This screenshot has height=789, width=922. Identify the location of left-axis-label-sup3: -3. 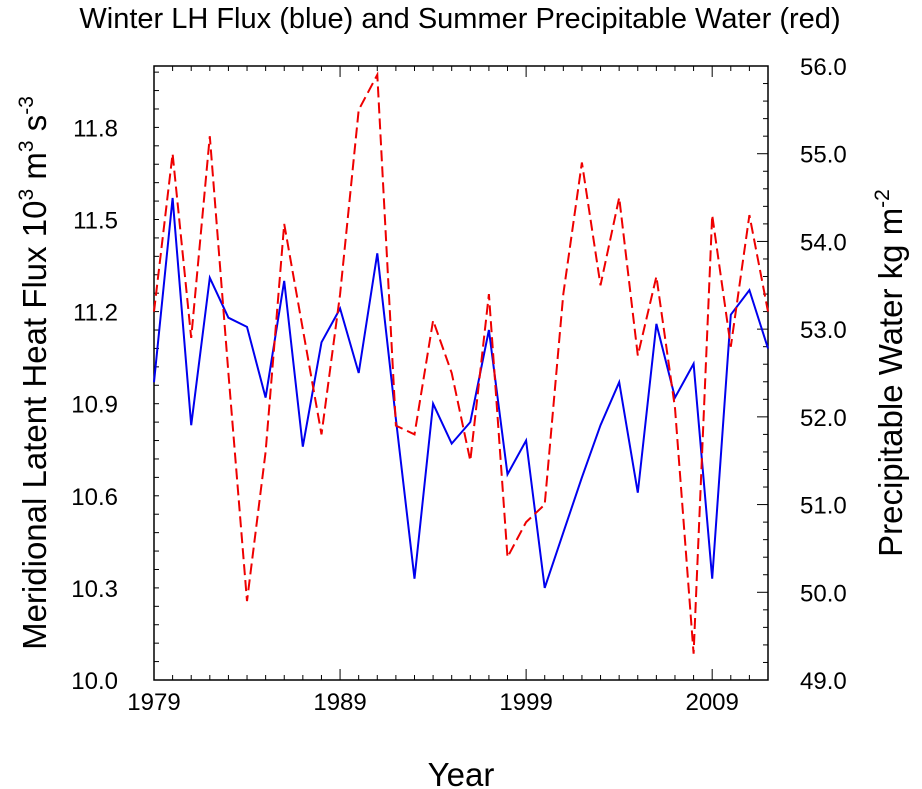
(26, 105).